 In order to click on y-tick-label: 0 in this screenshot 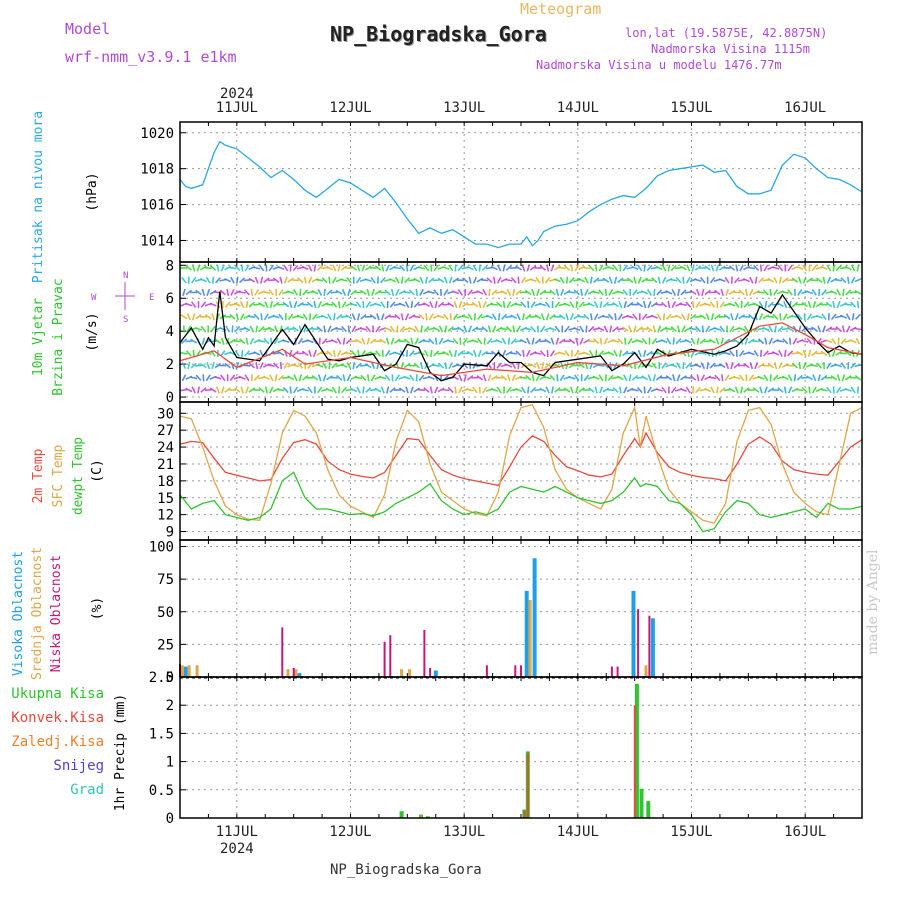, I will do `click(170, 678)`.